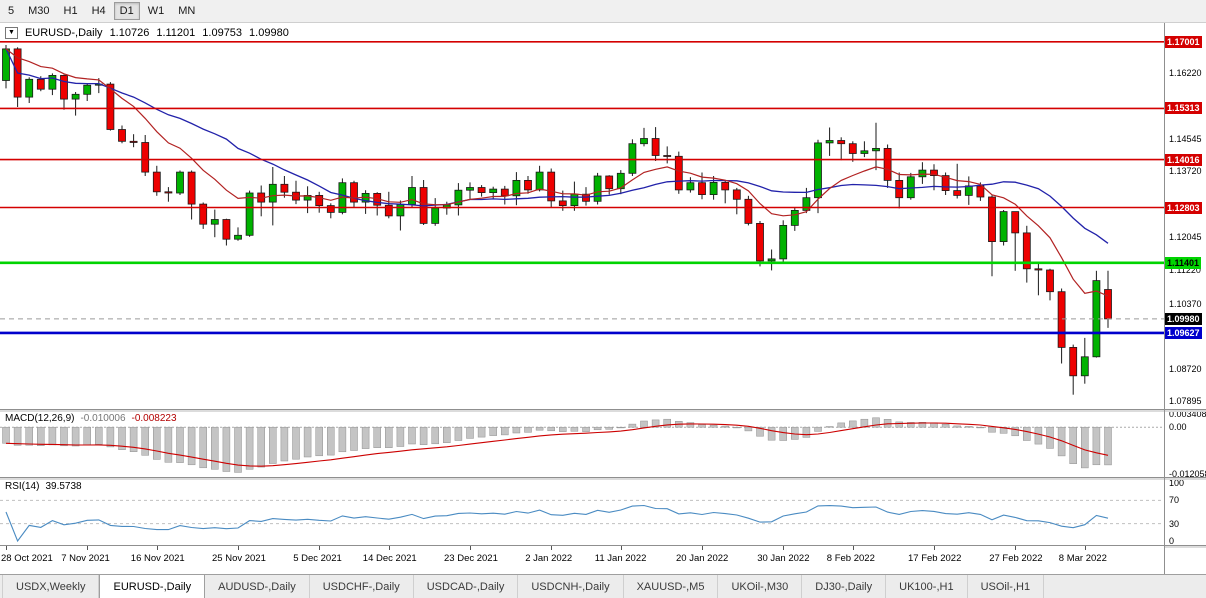 The height and width of the screenshot is (598, 1206). What do you see at coordinates (98, 11) in the screenshot?
I see `timeframe-button-h4: H4` at bounding box center [98, 11].